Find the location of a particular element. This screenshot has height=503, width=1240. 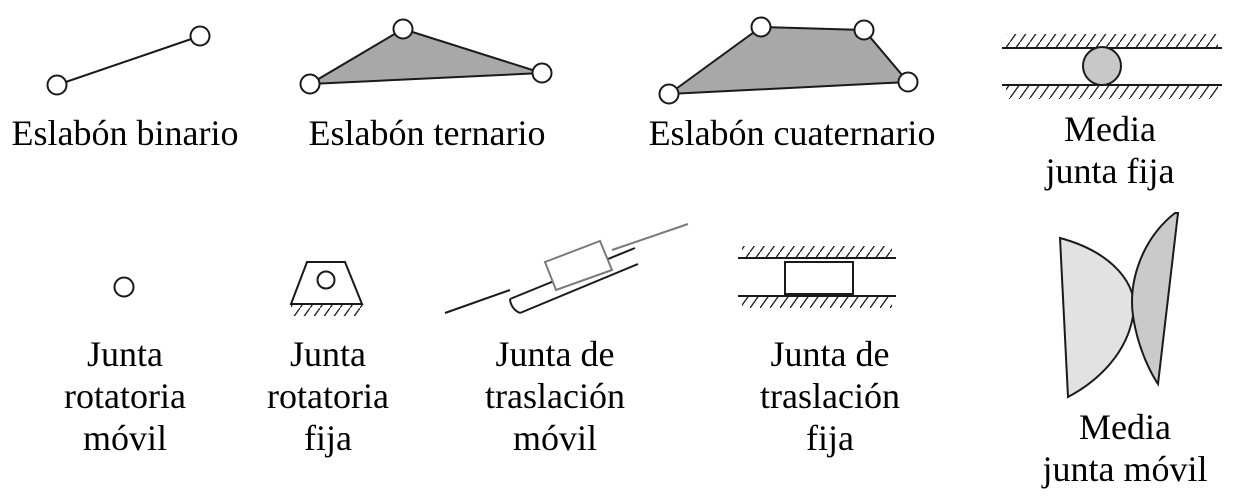

label-moving-revolute-joint: Junta rotatoria móvil is located at coordinates (125, 396).